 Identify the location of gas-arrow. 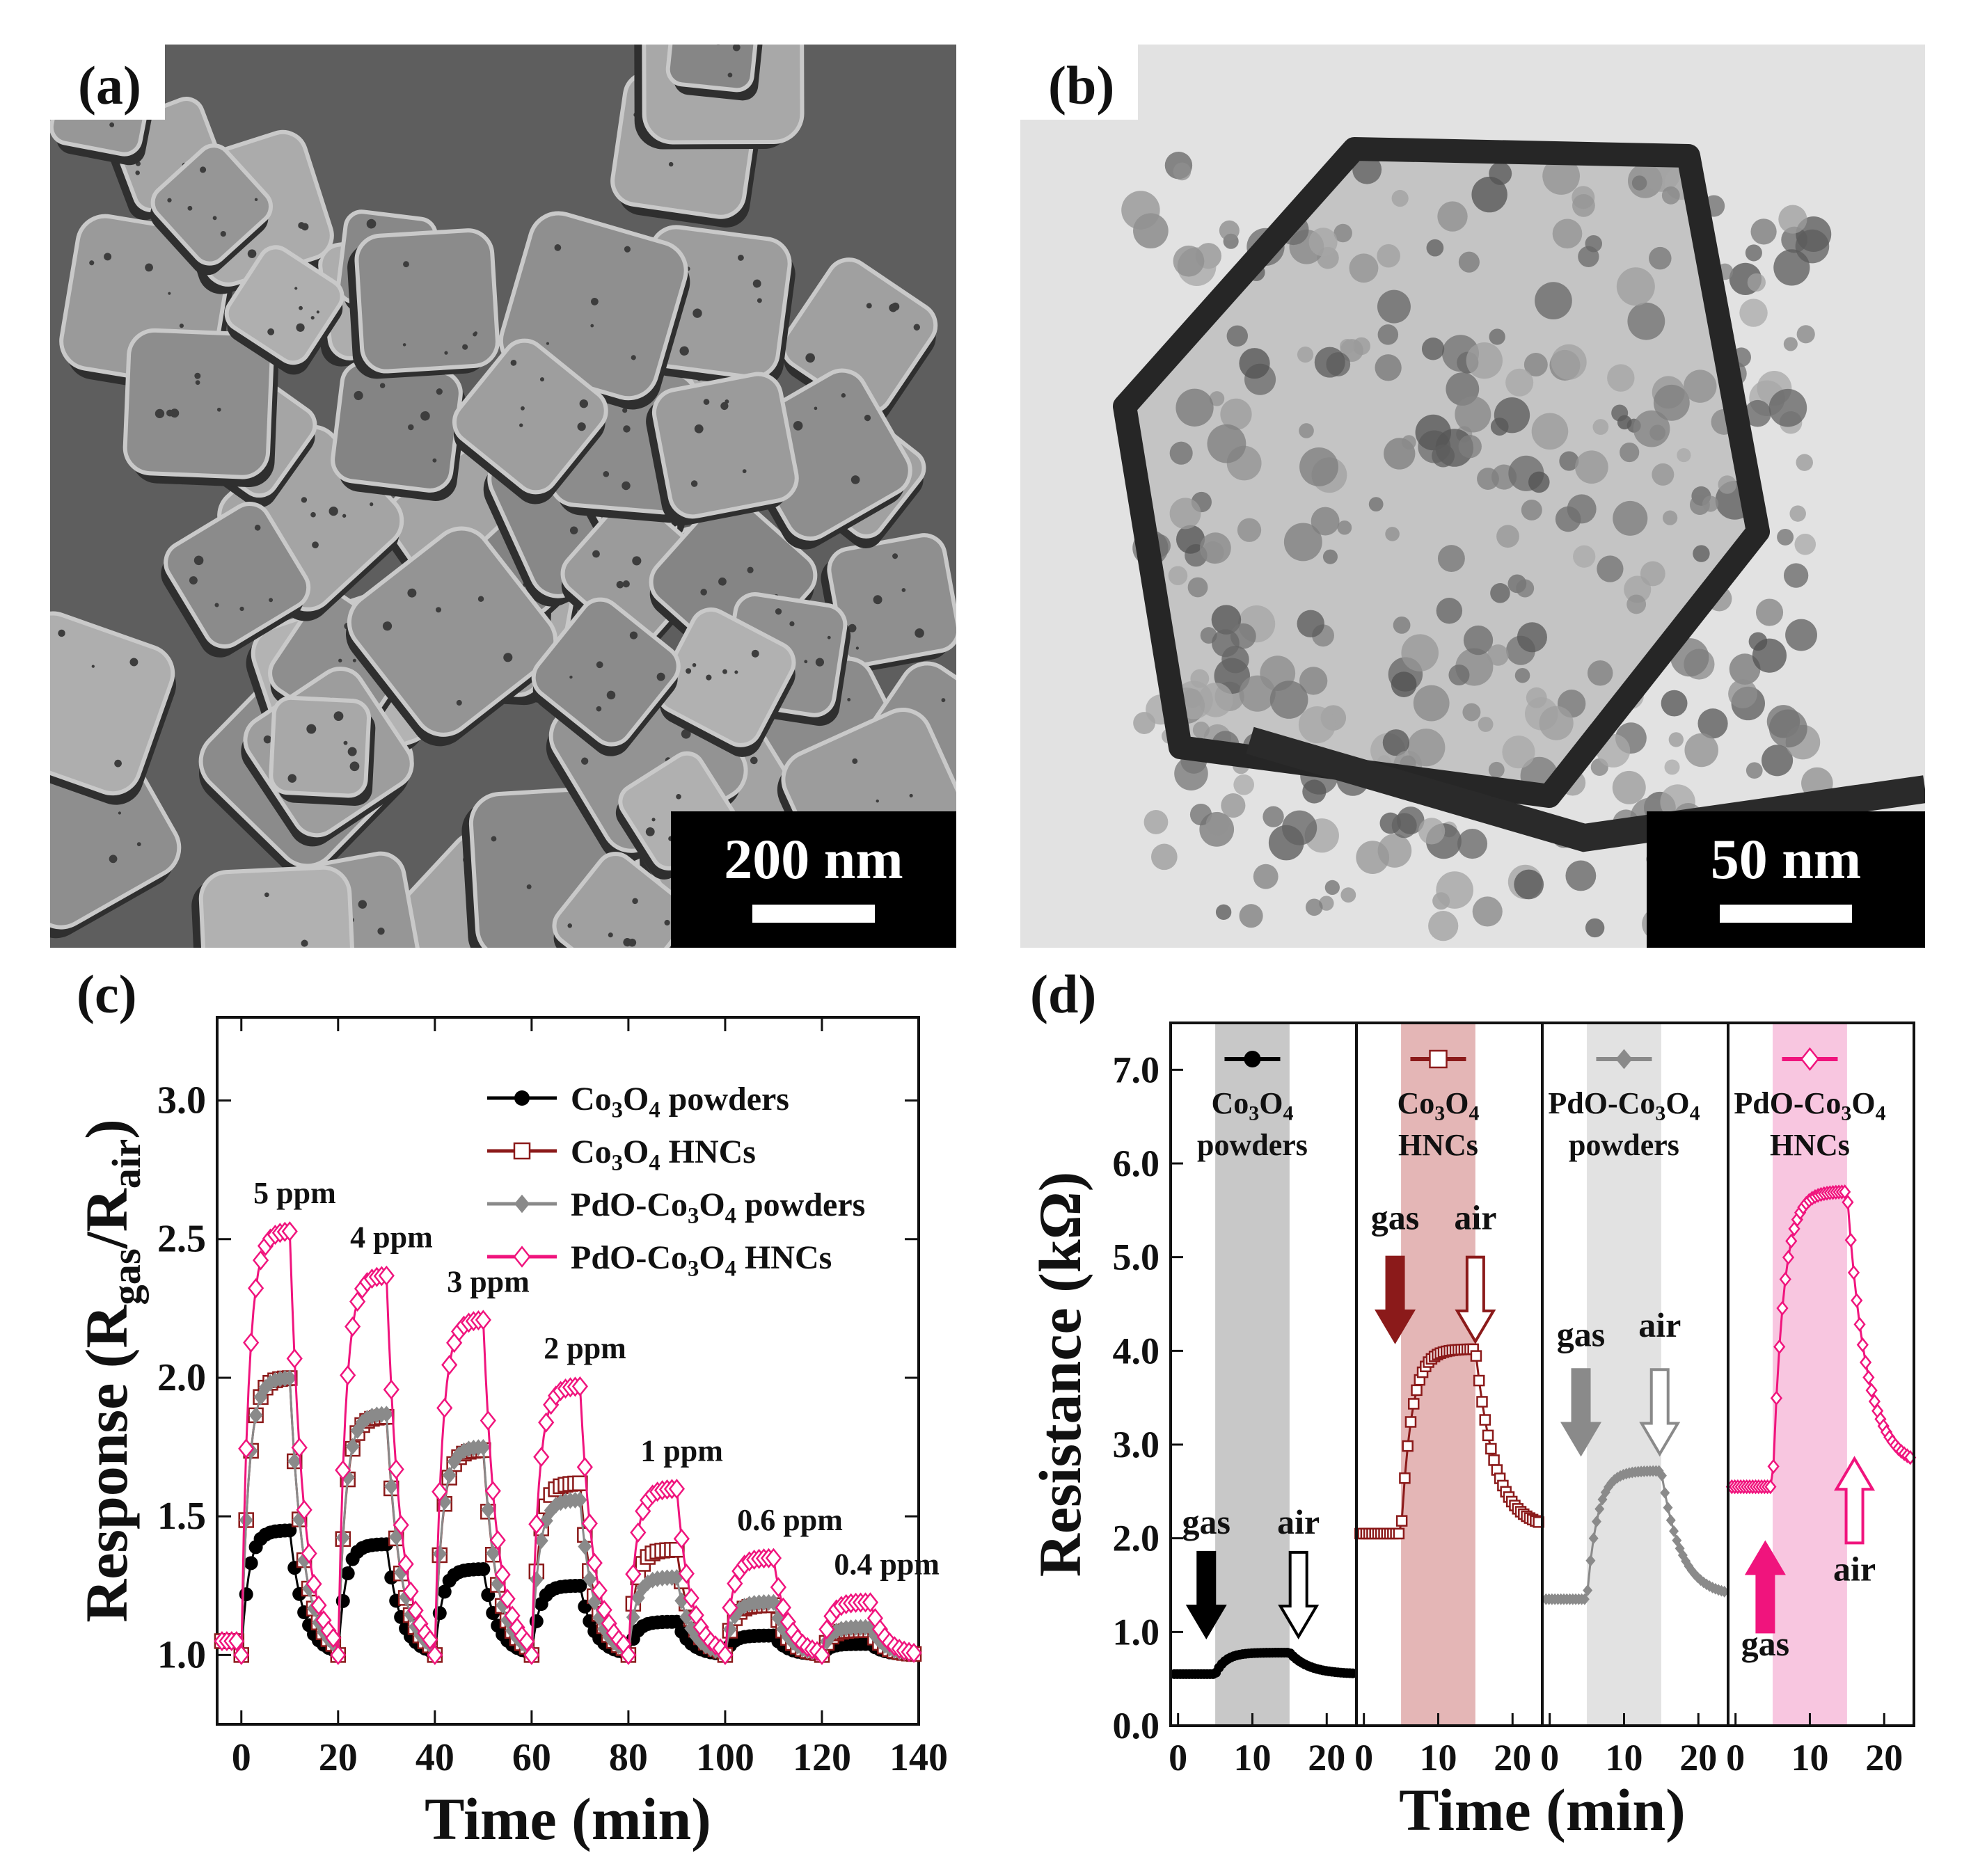
(1395, 1299).